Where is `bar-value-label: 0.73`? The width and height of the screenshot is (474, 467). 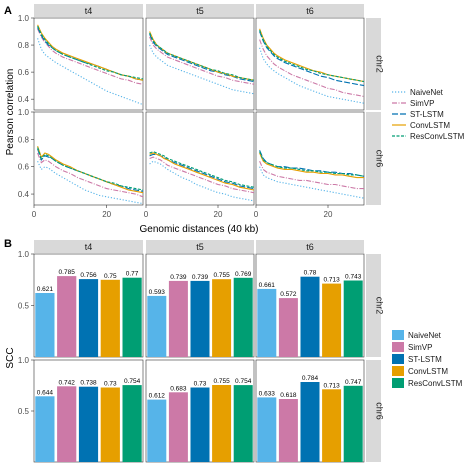 bar-value-label: 0.73 is located at coordinates (200, 384).